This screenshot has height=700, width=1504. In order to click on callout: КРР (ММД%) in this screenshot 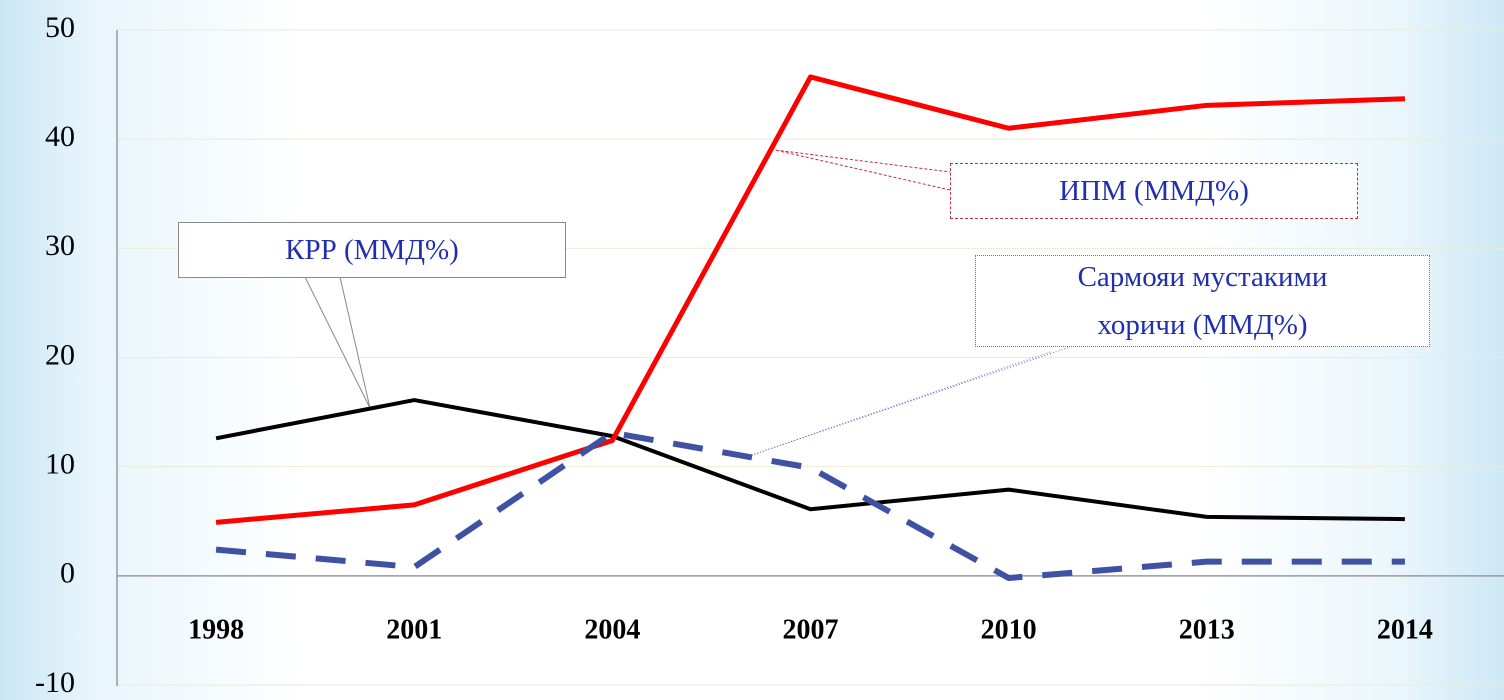, I will do `click(372, 250)`.